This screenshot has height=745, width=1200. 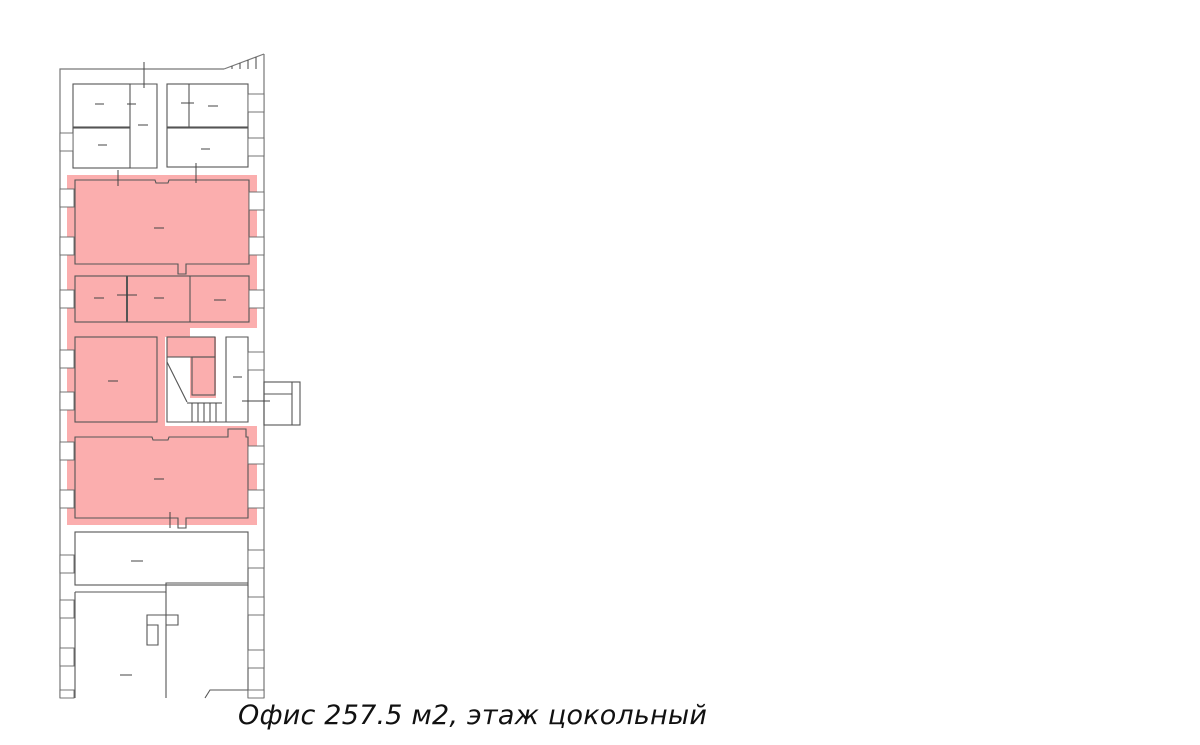 I want to click on plan-caption: Офис 257.5 м2, этаж цокольный, so click(x=473, y=715).